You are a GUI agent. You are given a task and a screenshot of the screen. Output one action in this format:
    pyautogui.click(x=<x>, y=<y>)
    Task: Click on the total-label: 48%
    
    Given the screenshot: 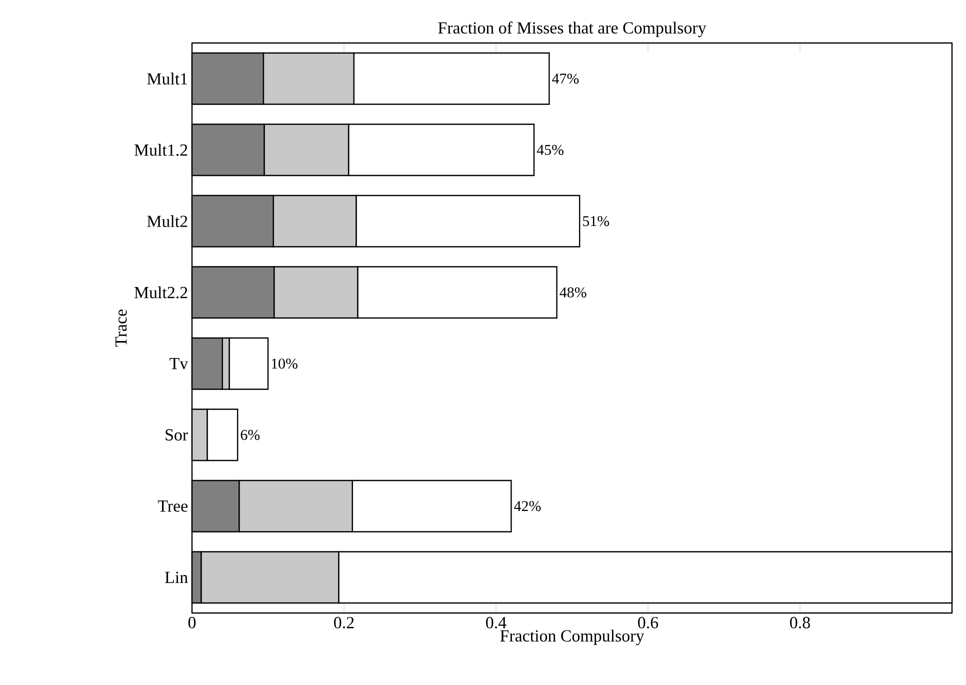 What is the action you would take?
    pyautogui.click(x=573, y=292)
    